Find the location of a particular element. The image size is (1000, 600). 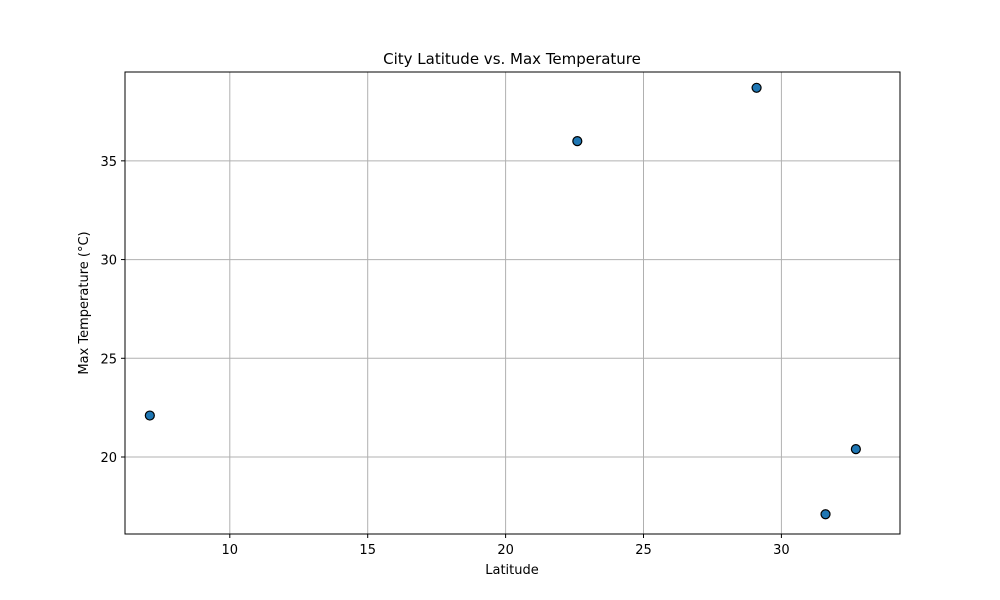

chart-title: City Latitude vs. Max Temperature is located at coordinates (512, 59).